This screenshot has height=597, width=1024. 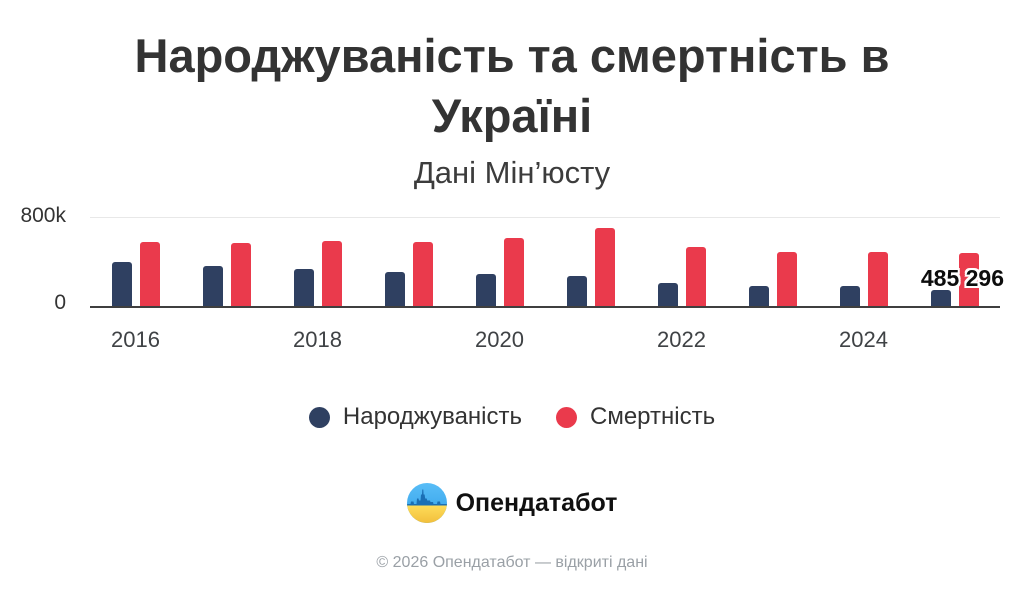 I want to click on opendatabot-brand: Опендатабот, so click(x=512, y=503).